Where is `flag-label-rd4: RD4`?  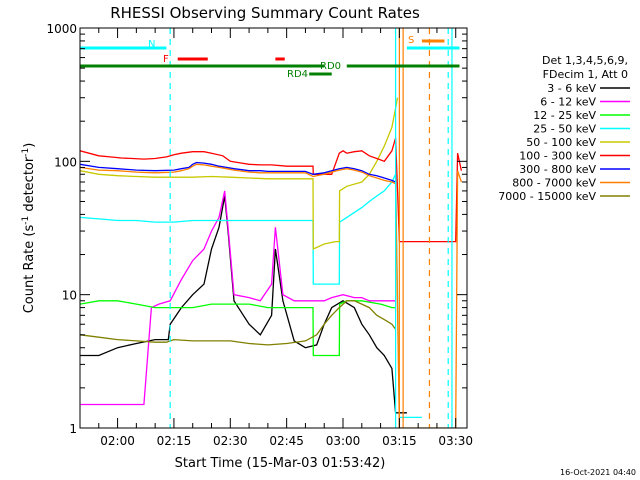 flag-label-rd4: RD4 is located at coordinates (297, 74).